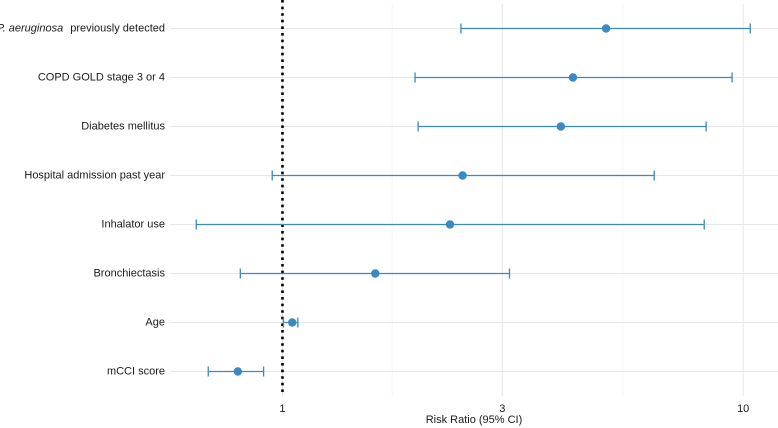 Image resolution: width=778 pixels, height=428 pixels. What do you see at coordinates (94, 175) in the screenshot?
I see `y-tick-label: Hospital admission past year` at bounding box center [94, 175].